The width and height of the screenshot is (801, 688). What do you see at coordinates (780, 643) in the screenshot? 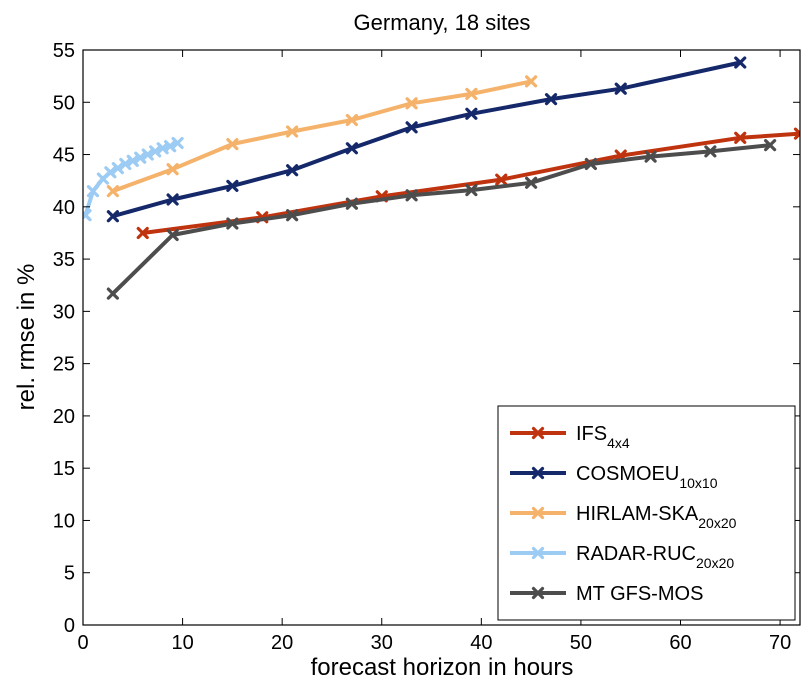
I see `x-tick-label: 70` at bounding box center [780, 643].